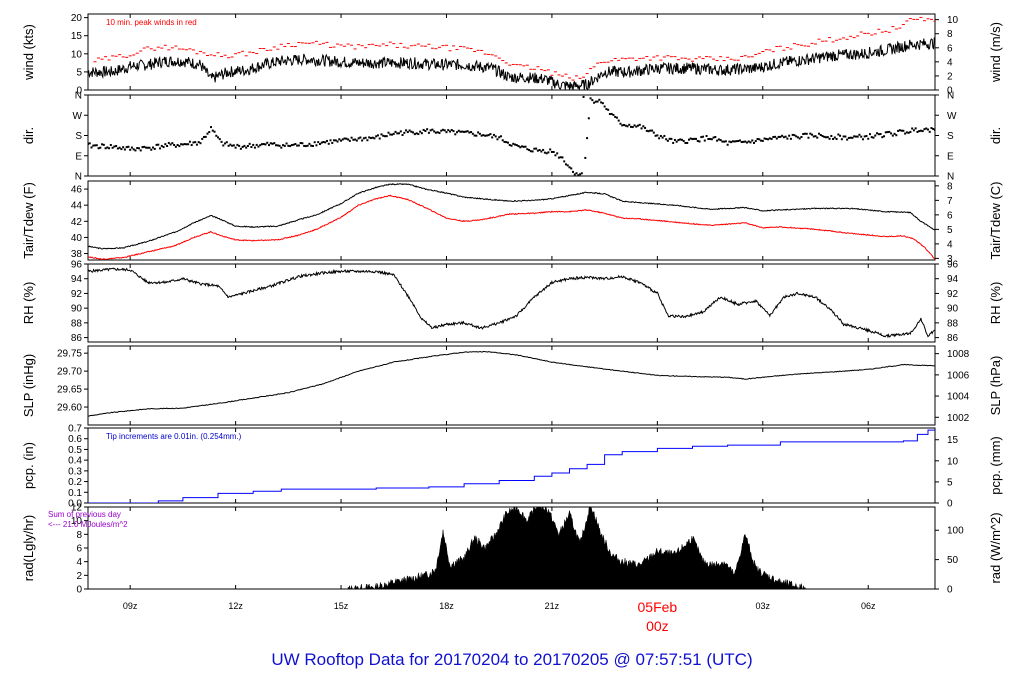 The width and height of the screenshot is (1024, 700). What do you see at coordinates (511, 466) in the screenshot?
I see `series-group` at bounding box center [511, 466].